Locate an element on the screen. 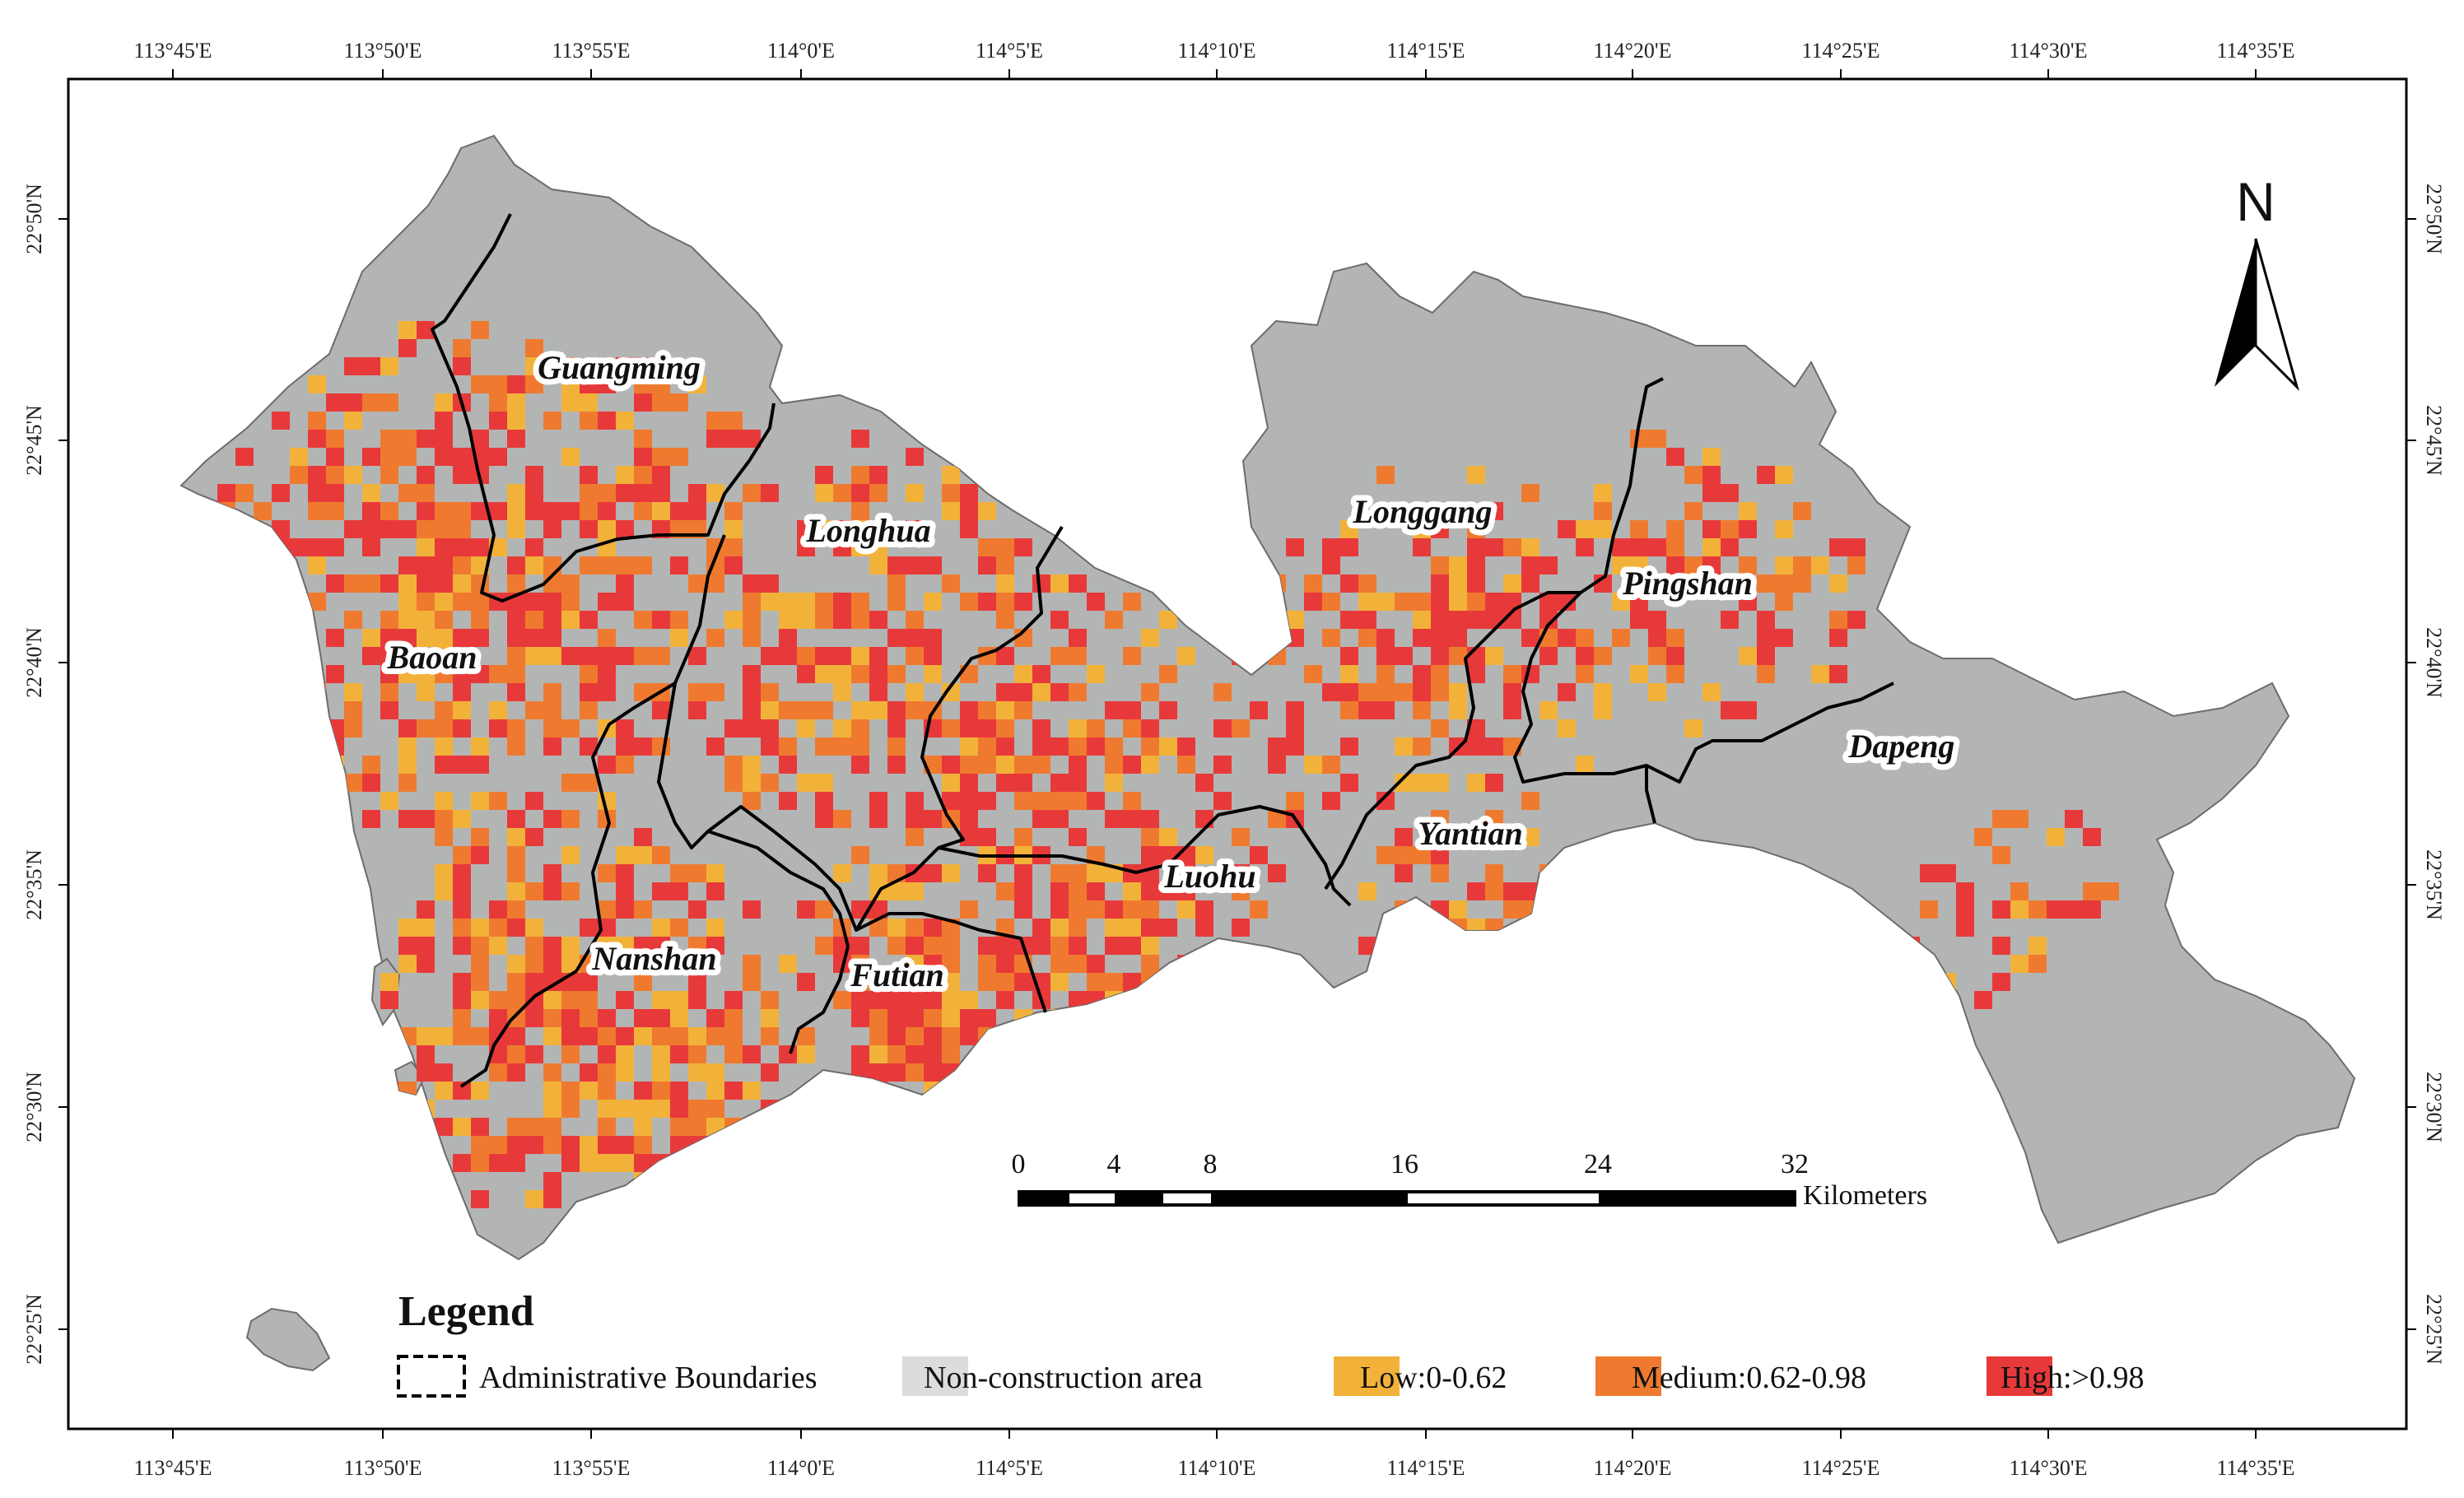 This screenshot has height=1498, width=2464. lon-label-bottom: 114°20'E is located at coordinates (1633, 1468).